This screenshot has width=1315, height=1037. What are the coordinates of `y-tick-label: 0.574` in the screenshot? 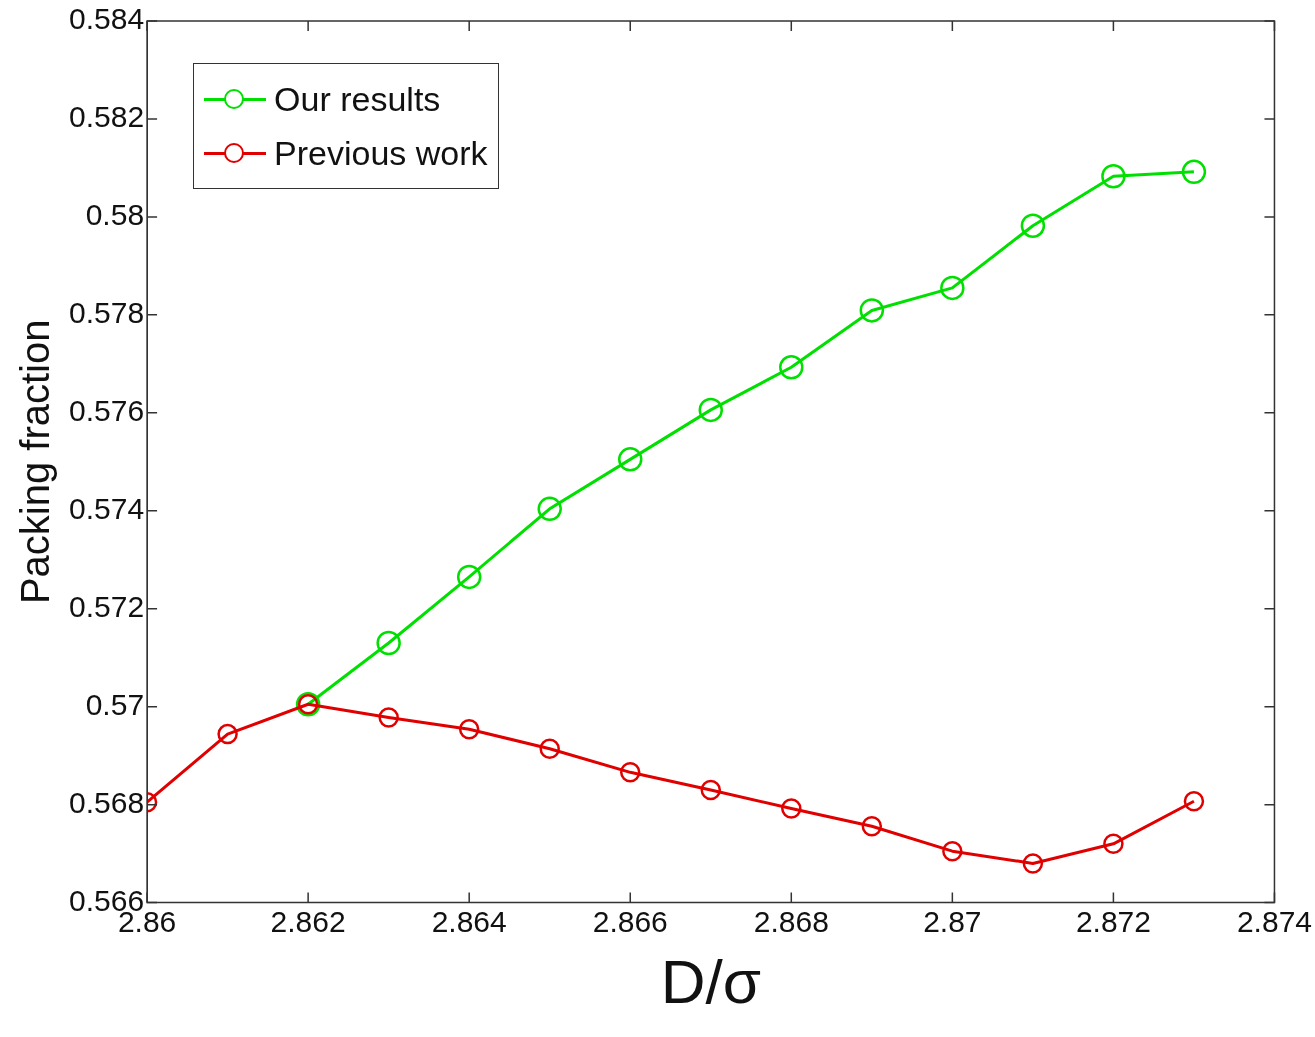 It's located at (107, 509).